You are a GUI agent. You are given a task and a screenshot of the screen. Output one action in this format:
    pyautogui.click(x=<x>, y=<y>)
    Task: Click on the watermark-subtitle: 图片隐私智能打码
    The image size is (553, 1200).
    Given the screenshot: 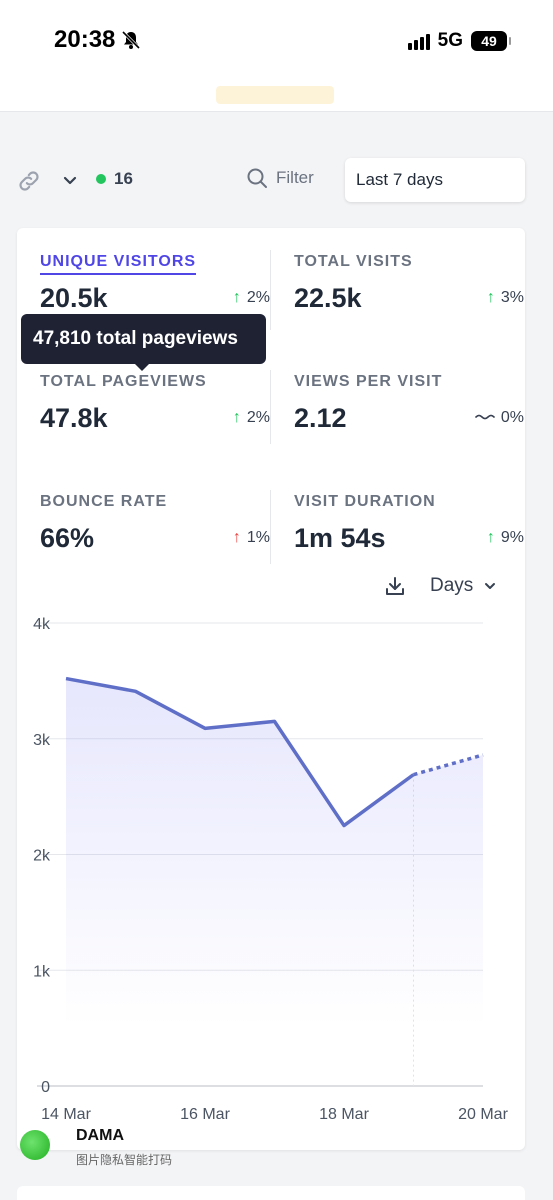 What is the action you would take?
    pyautogui.click(x=124, y=1160)
    